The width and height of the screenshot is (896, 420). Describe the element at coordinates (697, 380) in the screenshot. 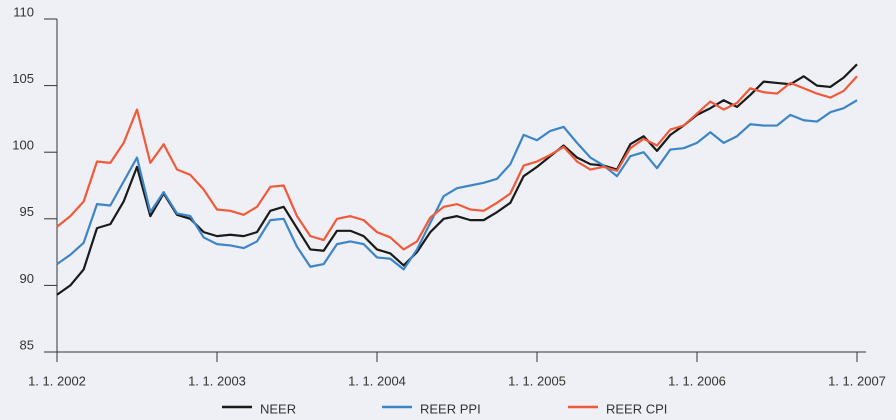

I see `x-tick-label: 1. 1. 2006` at that location.